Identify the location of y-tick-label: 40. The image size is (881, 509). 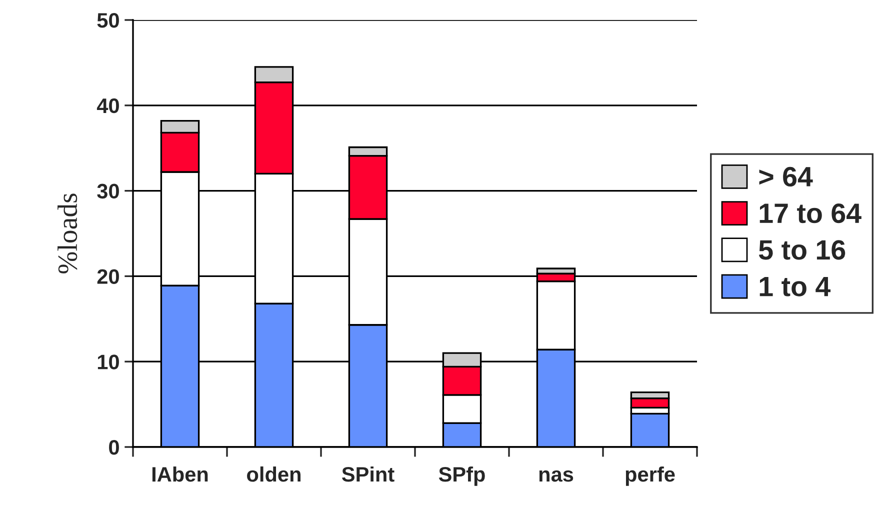
(107, 106).